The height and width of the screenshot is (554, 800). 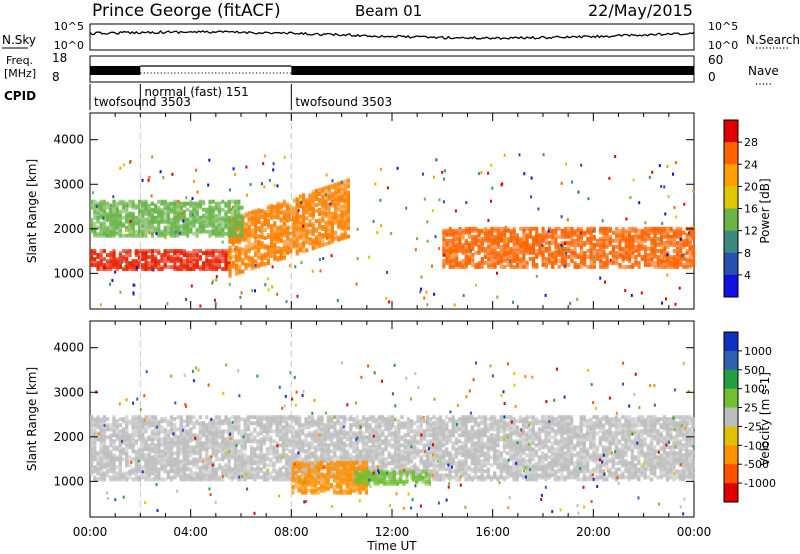 What do you see at coordinates (196, 92) in the screenshot?
I see `cpid-label-1: normal (fast) 151` at bounding box center [196, 92].